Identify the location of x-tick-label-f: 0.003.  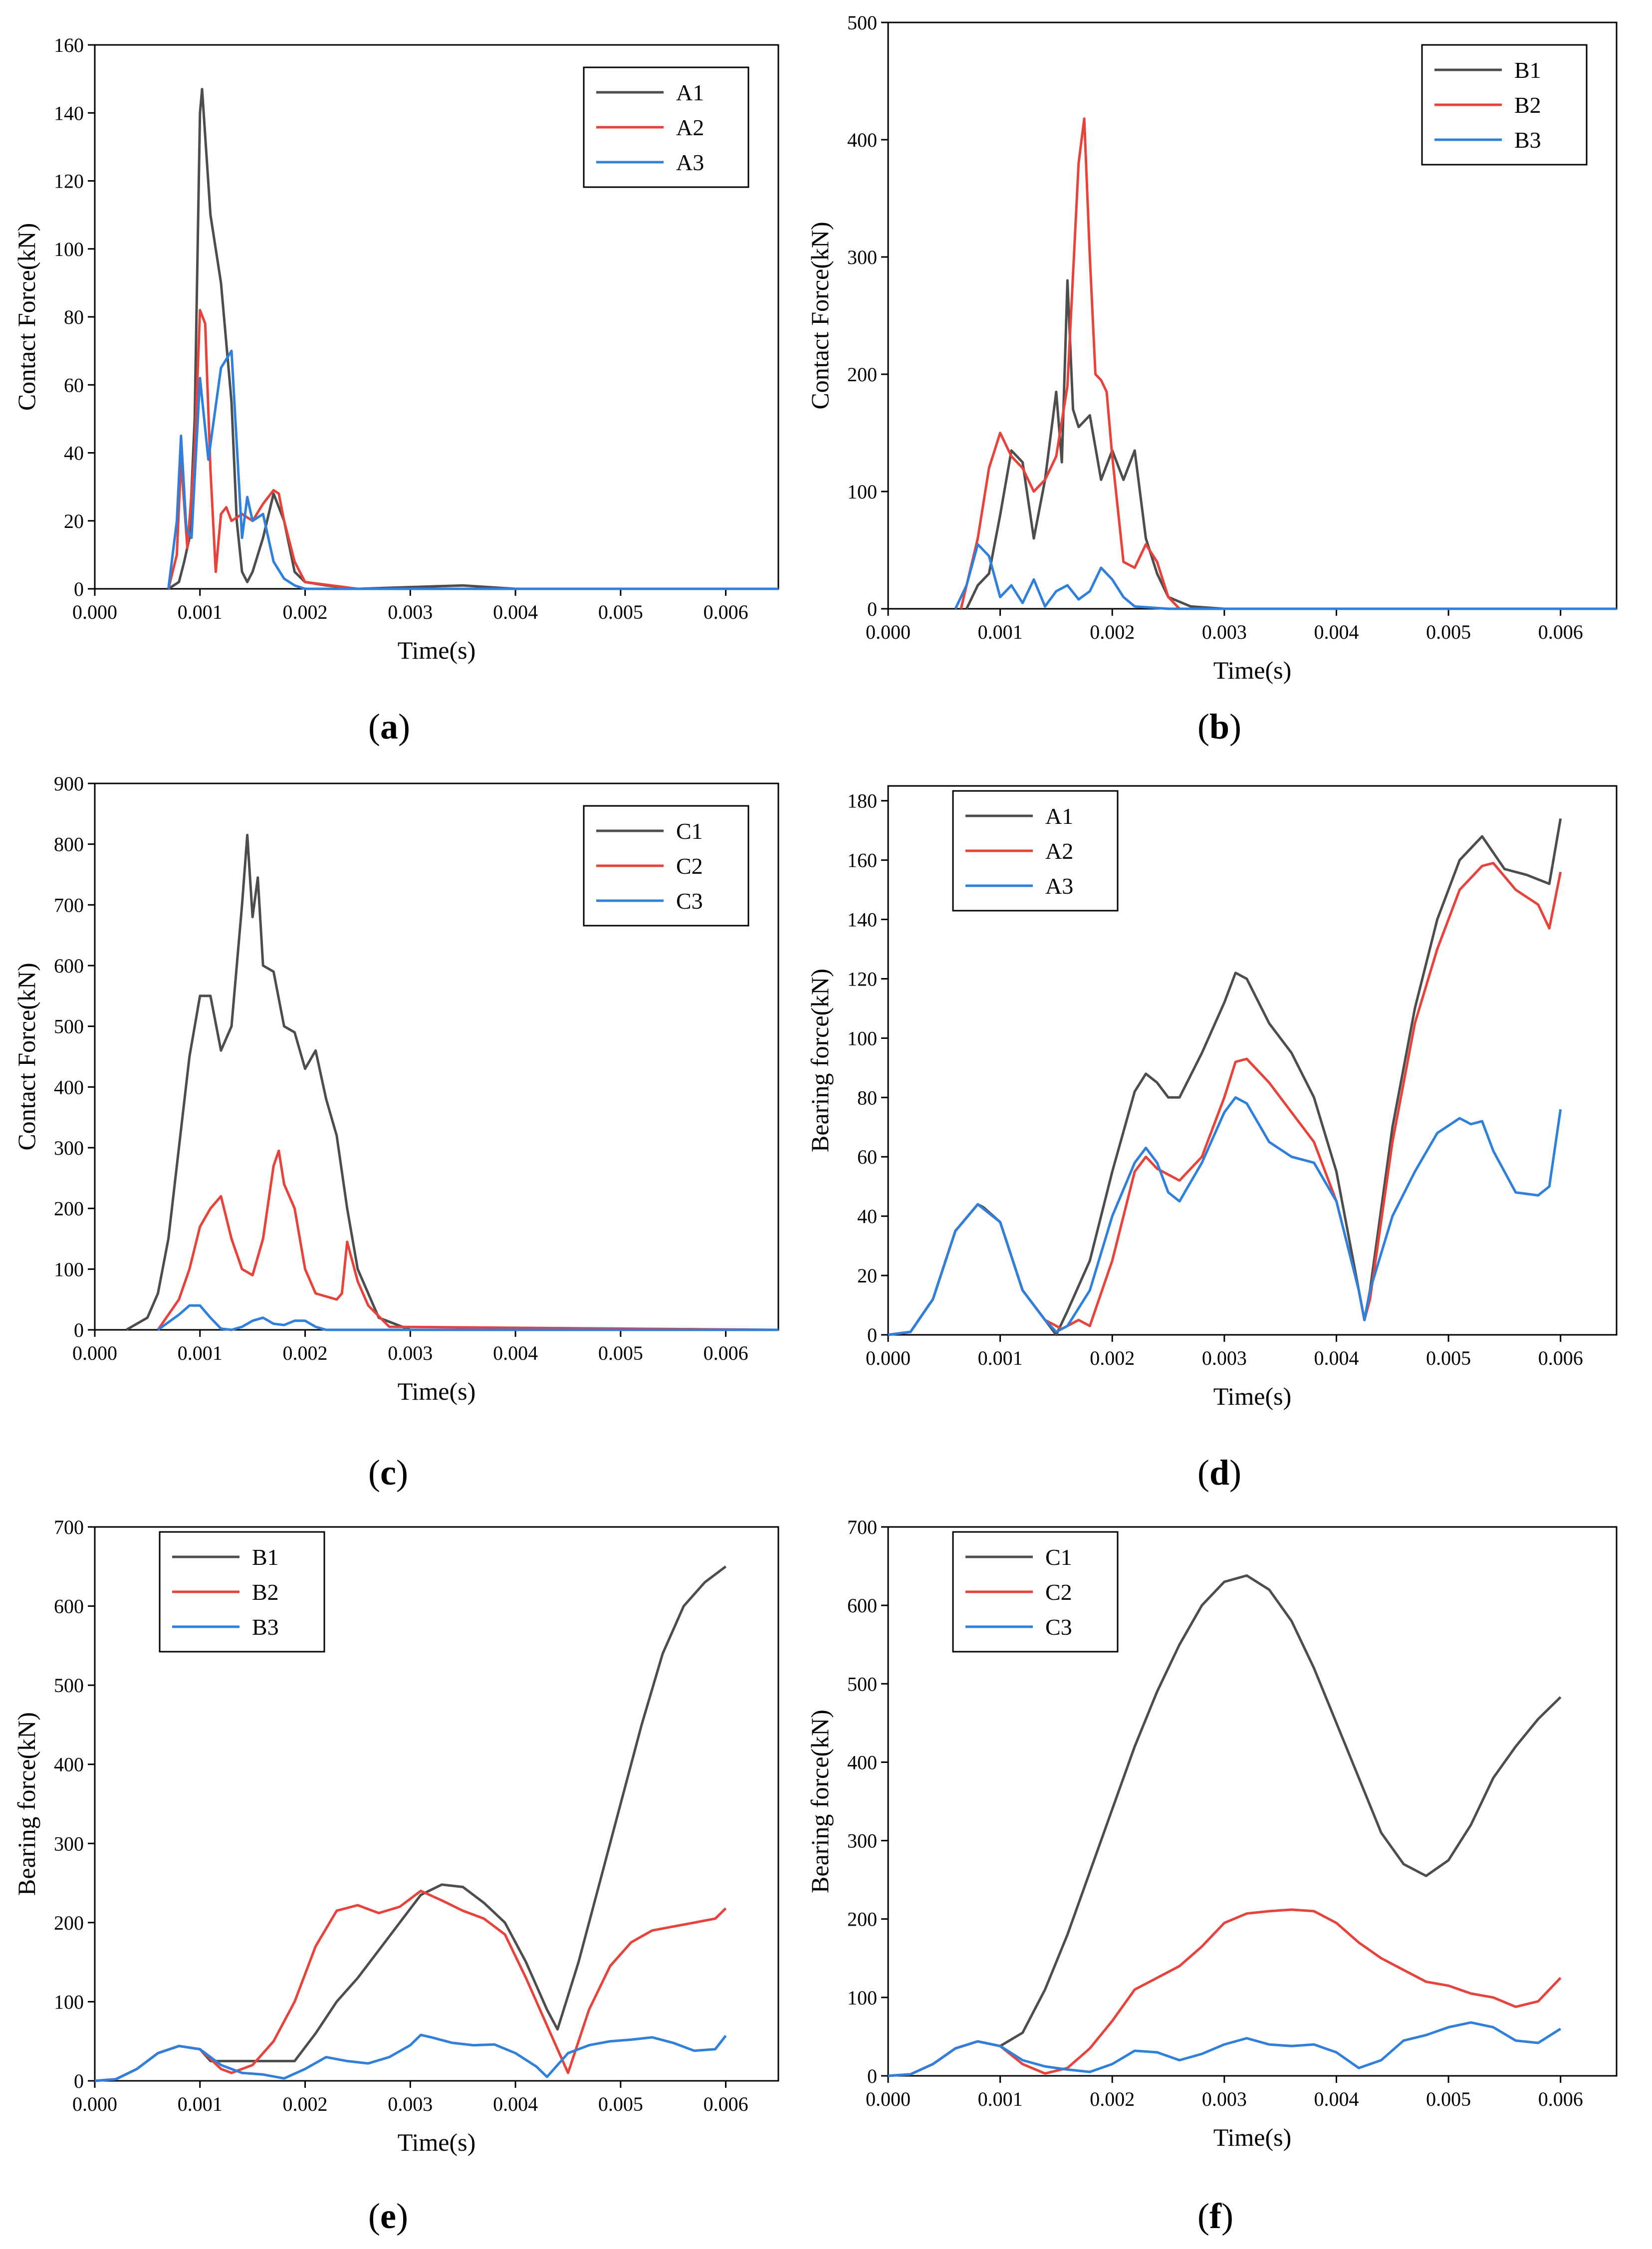
(1224, 2099).